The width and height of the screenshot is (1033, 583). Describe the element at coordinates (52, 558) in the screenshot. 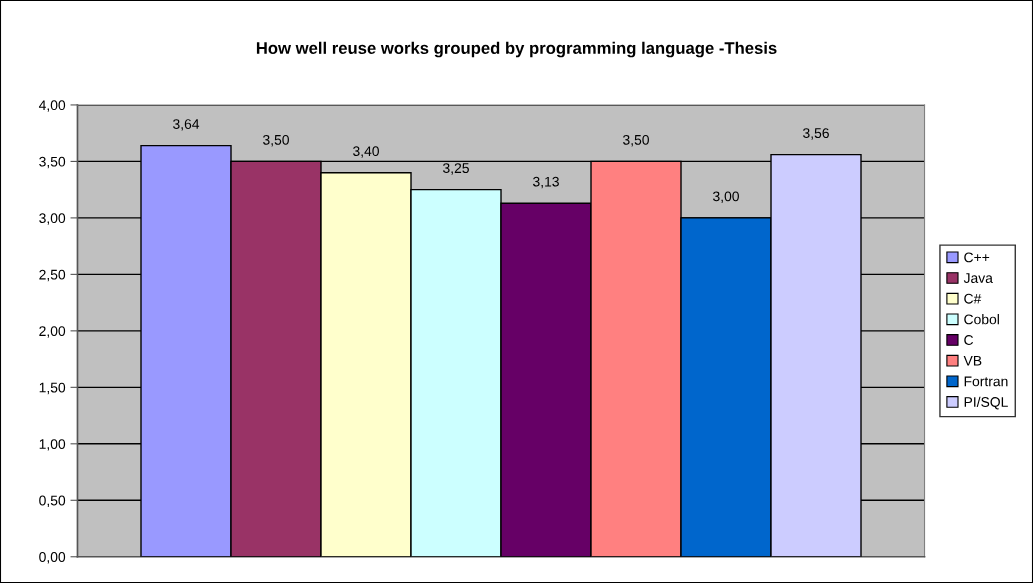

I see `y-tick-label: 0,00` at that location.